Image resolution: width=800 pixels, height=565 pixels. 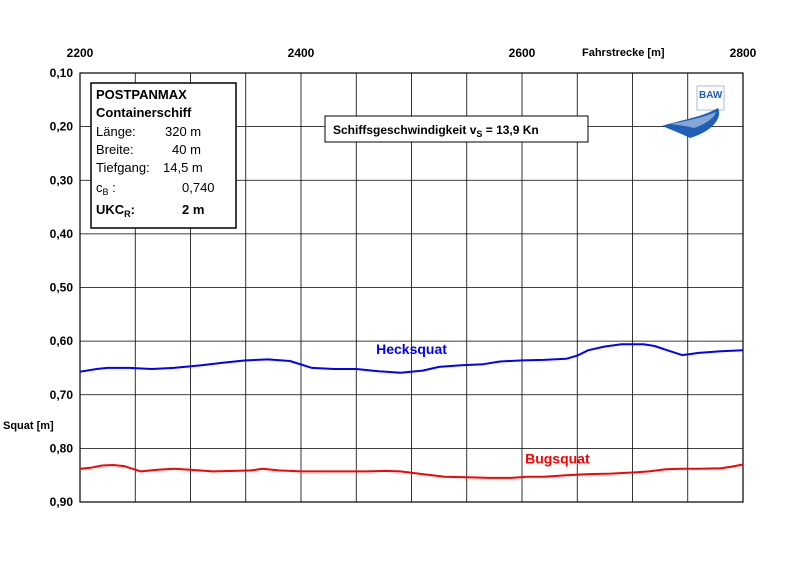 I want to click on cb-value: 0,740, so click(x=198, y=187).